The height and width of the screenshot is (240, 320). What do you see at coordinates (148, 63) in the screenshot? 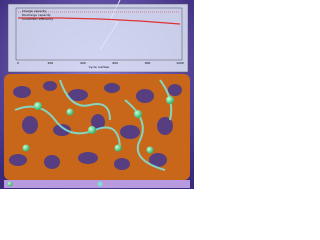
I see `x-tick-label: 800` at bounding box center [148, 63].